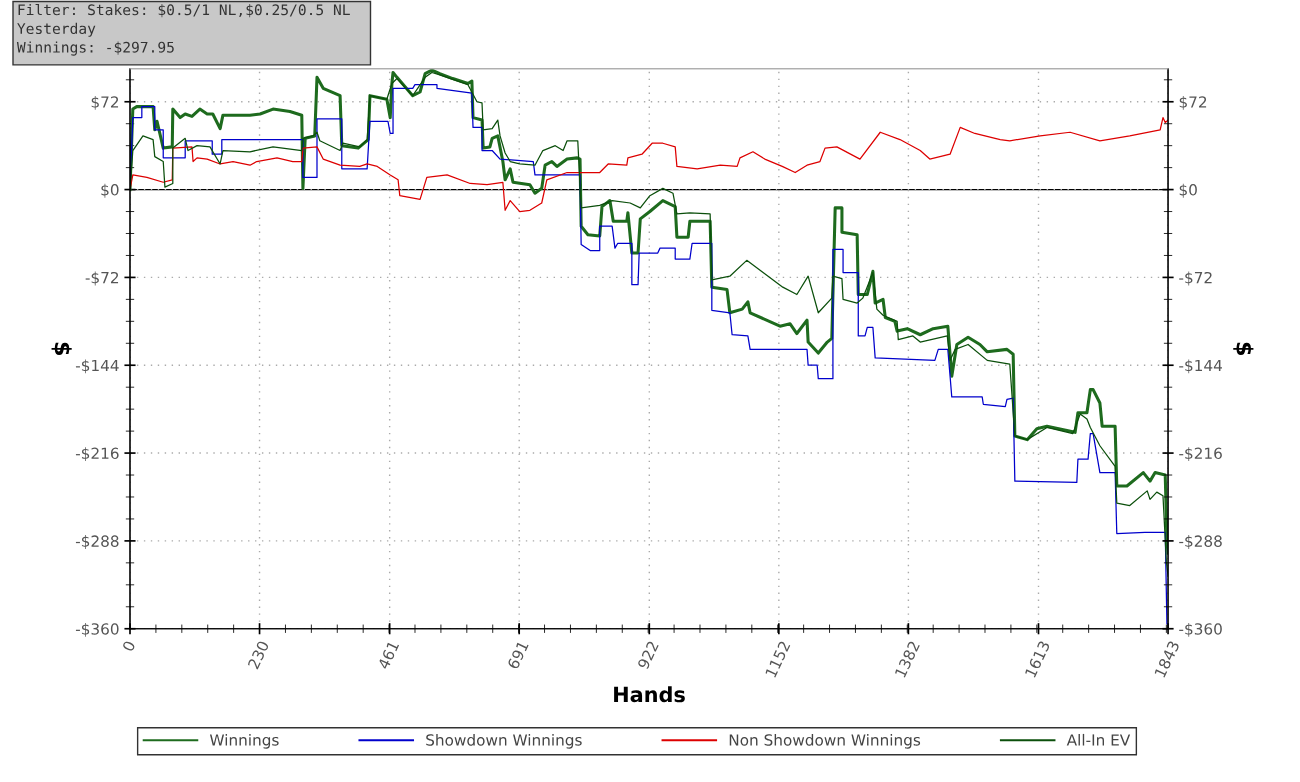 The image size is (1300, 782). Describe the element at coordinates (97, 629) in the screenshot. I see `y-tick-label: -$360` at that location.